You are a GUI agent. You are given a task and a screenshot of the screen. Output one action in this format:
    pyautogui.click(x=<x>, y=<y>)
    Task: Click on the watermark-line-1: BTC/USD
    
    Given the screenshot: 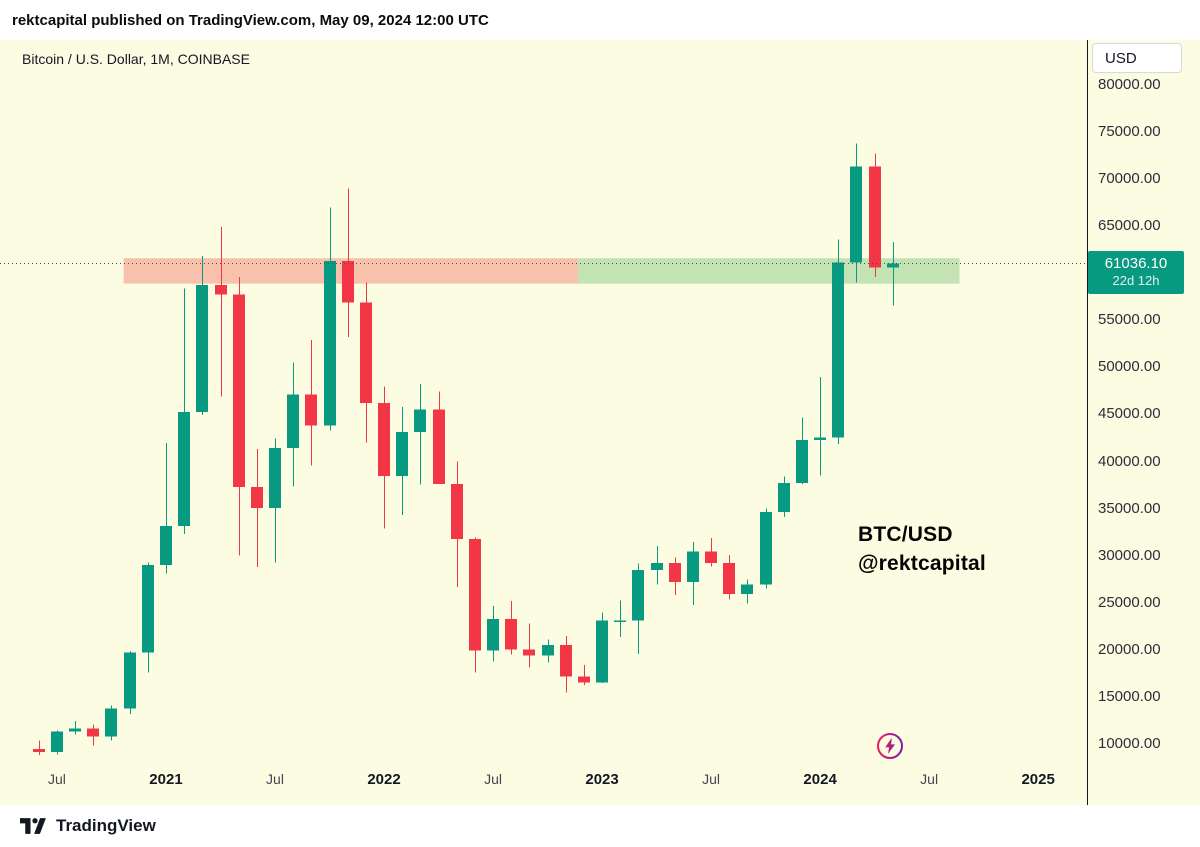 What is the action you would take?
    pyautogui.click(x=905, y=534)
    